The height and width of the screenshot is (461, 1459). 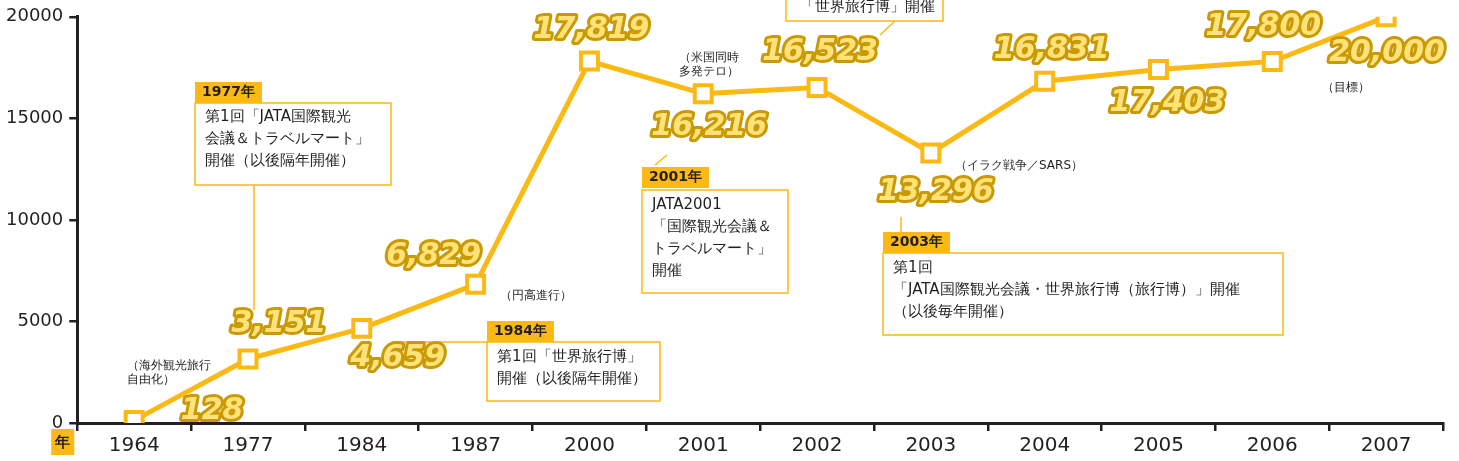 What do you see at coordinates (1019, 165) in the screenshot?
I see `annotation: （イラク戦争／SARS）` at bounding box center [1019, 165].